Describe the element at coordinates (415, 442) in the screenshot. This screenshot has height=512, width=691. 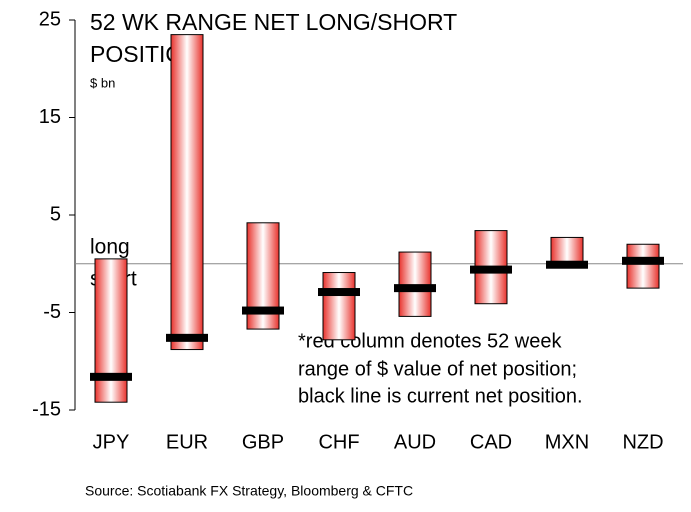
I see `x-tick-label: AUD` at that location.